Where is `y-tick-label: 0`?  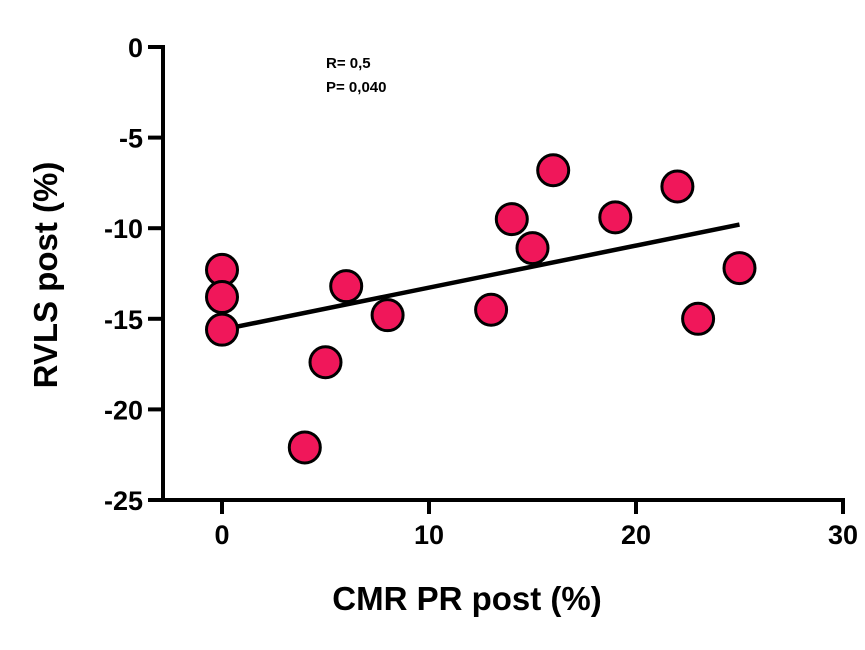 y-tick-label: 0 is located at coordinates (135, 48).